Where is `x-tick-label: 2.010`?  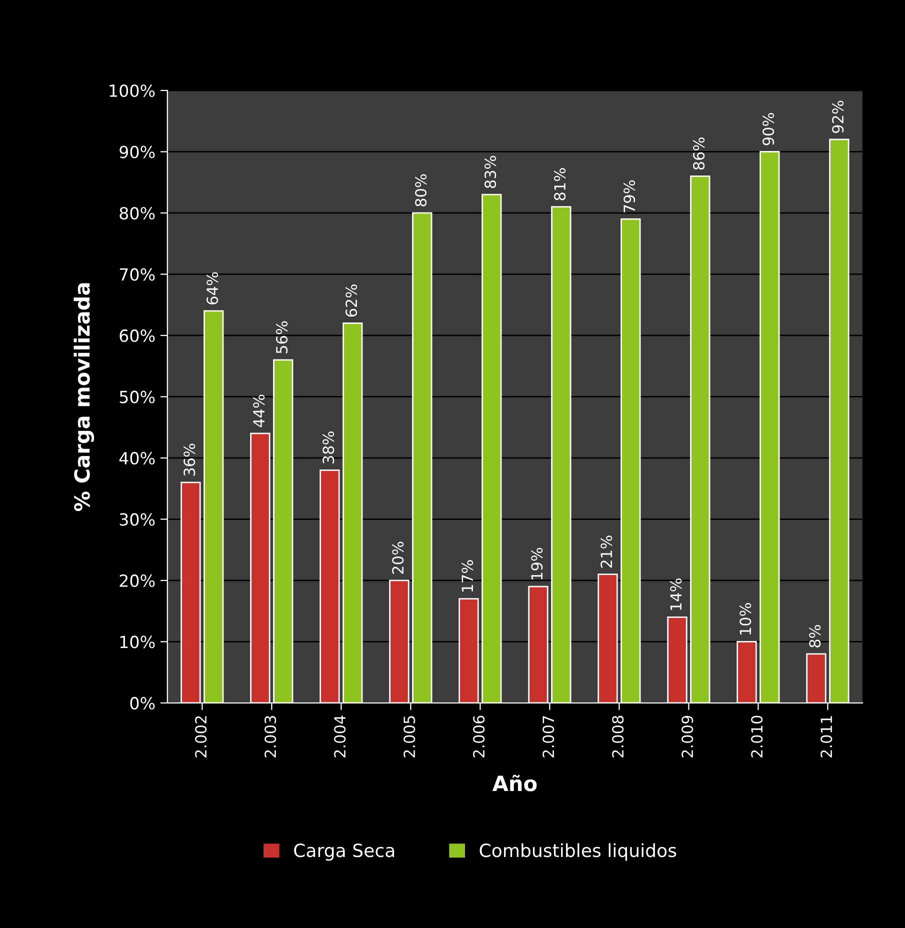 x-tick-label: 2.010 is located at coordinates (757, 737).